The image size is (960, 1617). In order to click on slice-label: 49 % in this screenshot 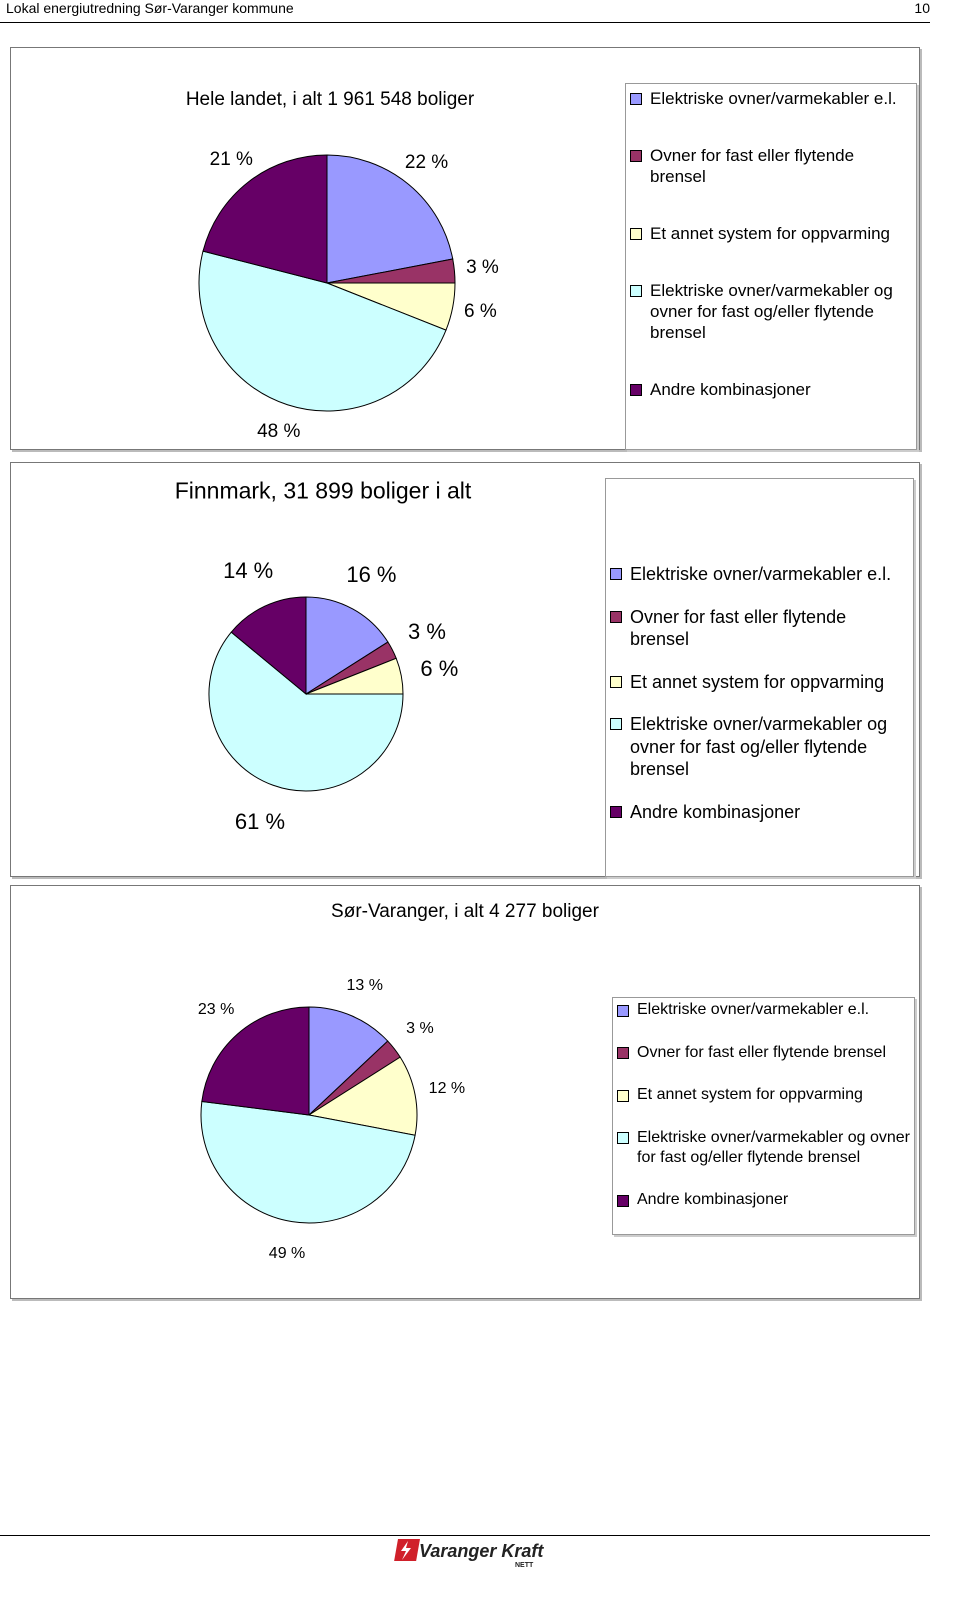, I will do `click(287, 1253)`.